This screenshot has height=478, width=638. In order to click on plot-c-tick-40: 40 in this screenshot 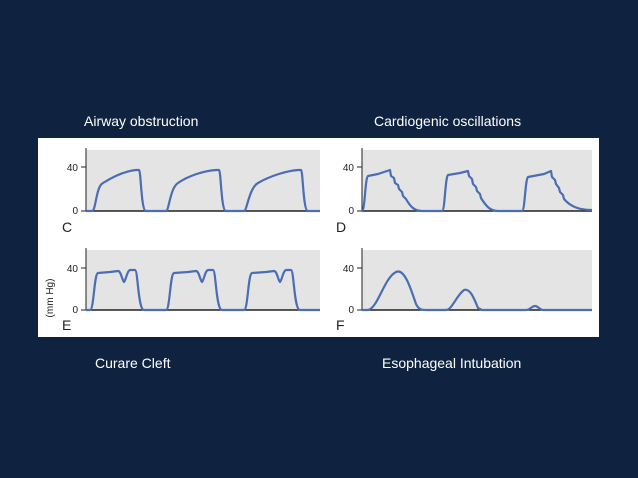, I will do `click(73, 168)`.